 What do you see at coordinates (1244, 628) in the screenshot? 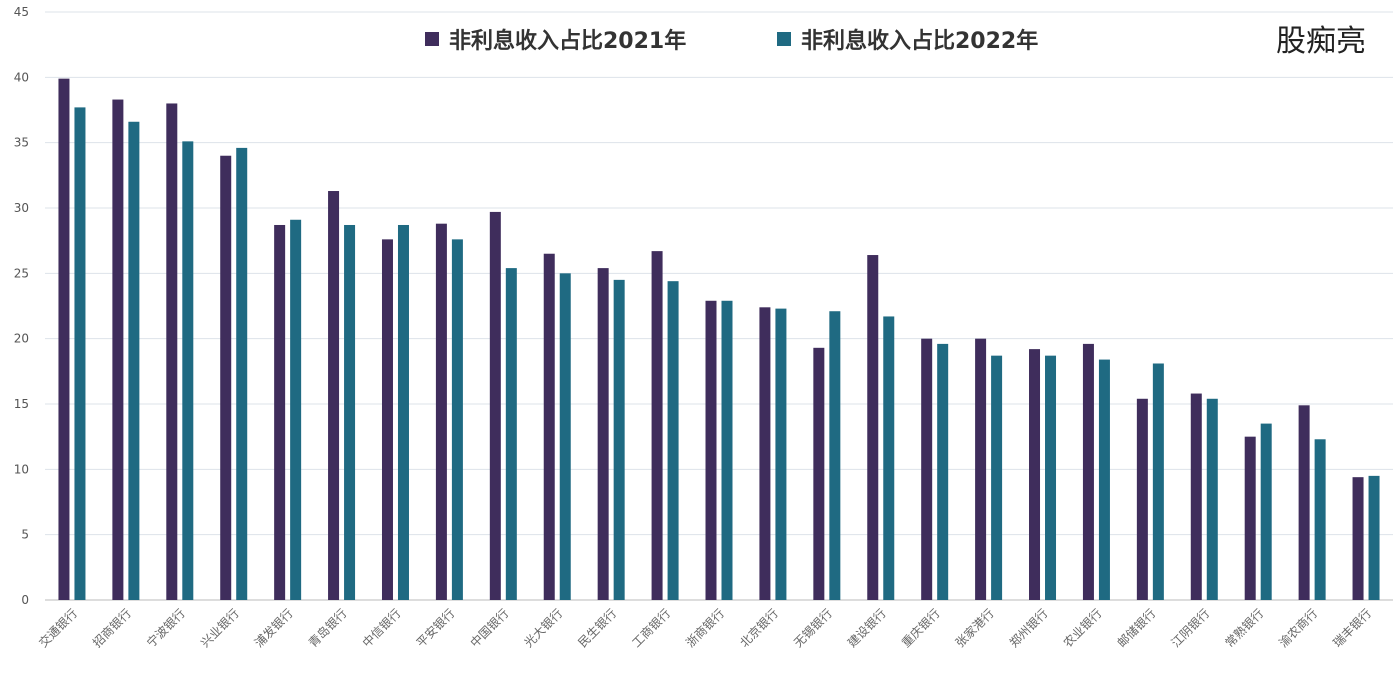
I see `x-tick-label: 常熟银行` at bounding box center [1244, 628].